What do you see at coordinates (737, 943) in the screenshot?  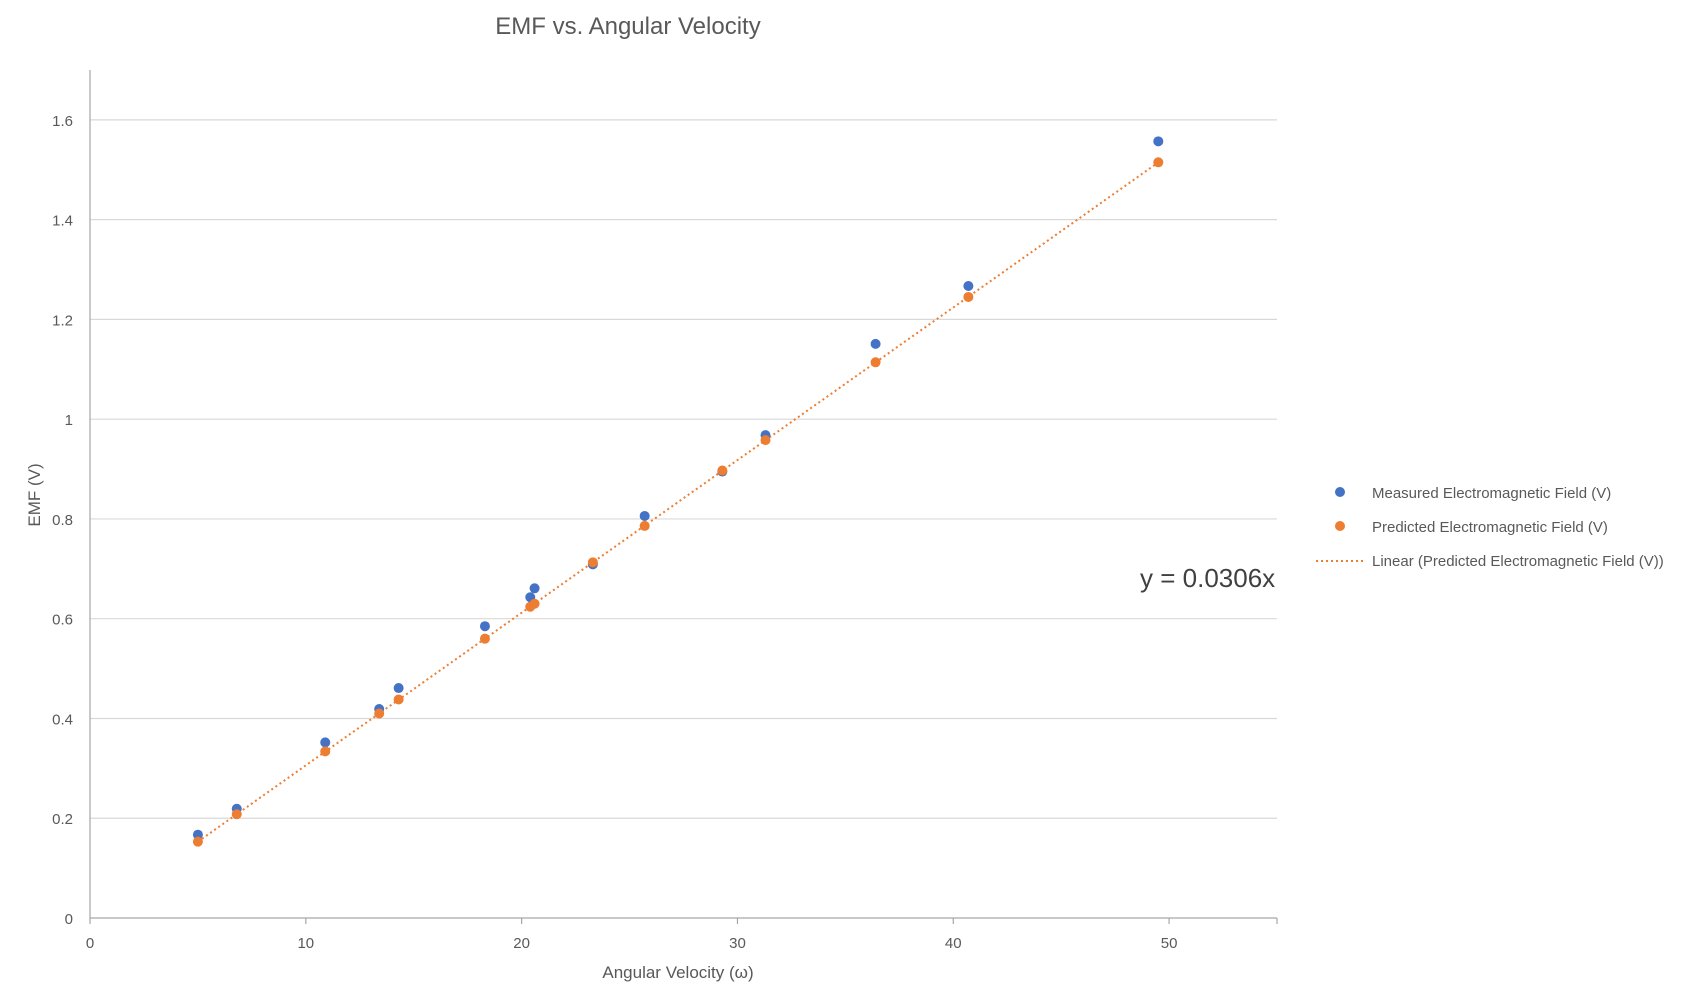 I see `x-tick-label: 30` at bounding box center [737, 943].